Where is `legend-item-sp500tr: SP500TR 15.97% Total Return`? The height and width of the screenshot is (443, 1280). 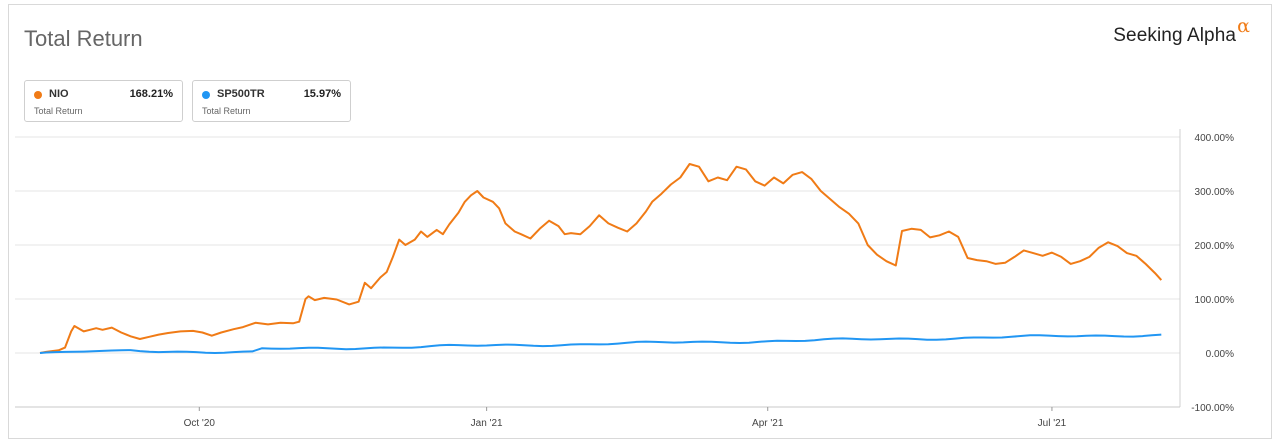 legend-item-sp500tr: SP500TR 15.97% Total Return is located at coordinates (271, 101).